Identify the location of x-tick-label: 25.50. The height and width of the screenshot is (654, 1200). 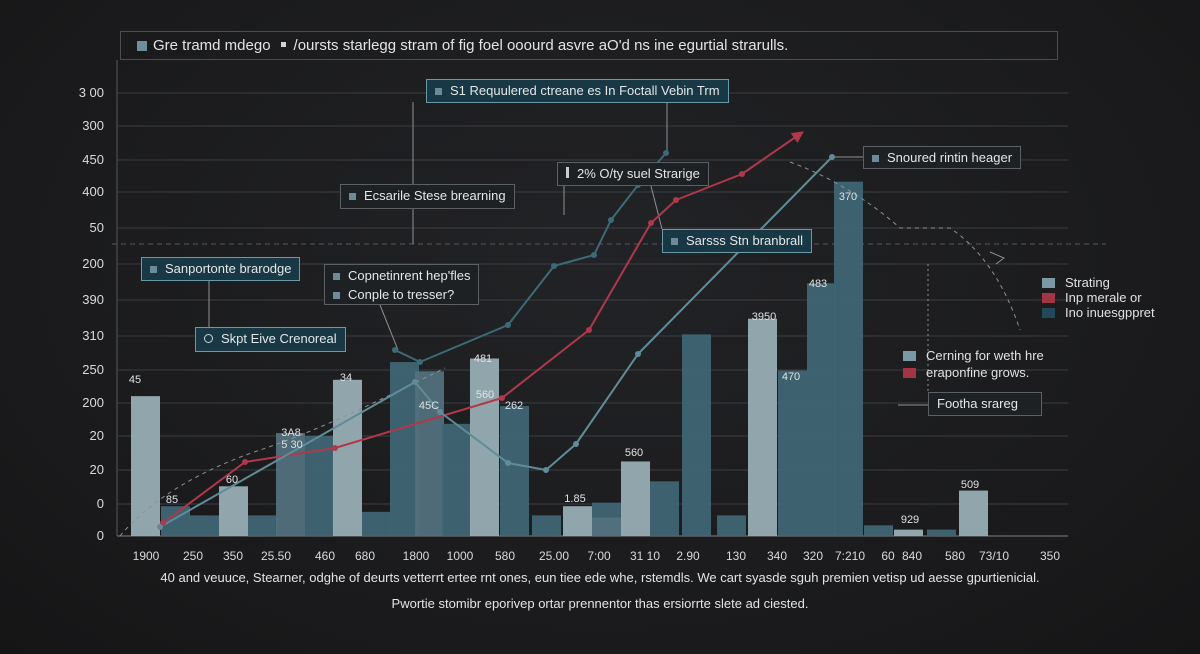
(276, 556).